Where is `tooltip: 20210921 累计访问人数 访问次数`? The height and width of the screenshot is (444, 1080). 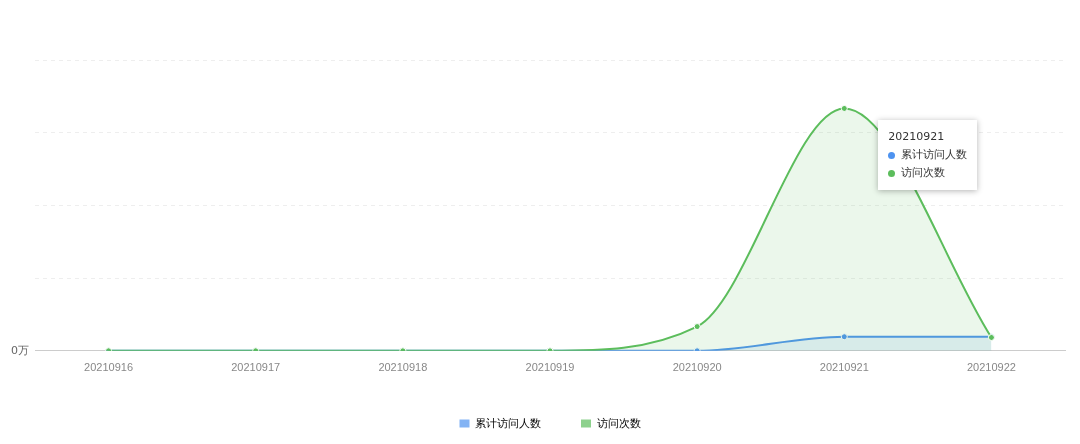
tooltip: 20210921 累计访问人数 访问次数 is located at coordinates (928, 155).